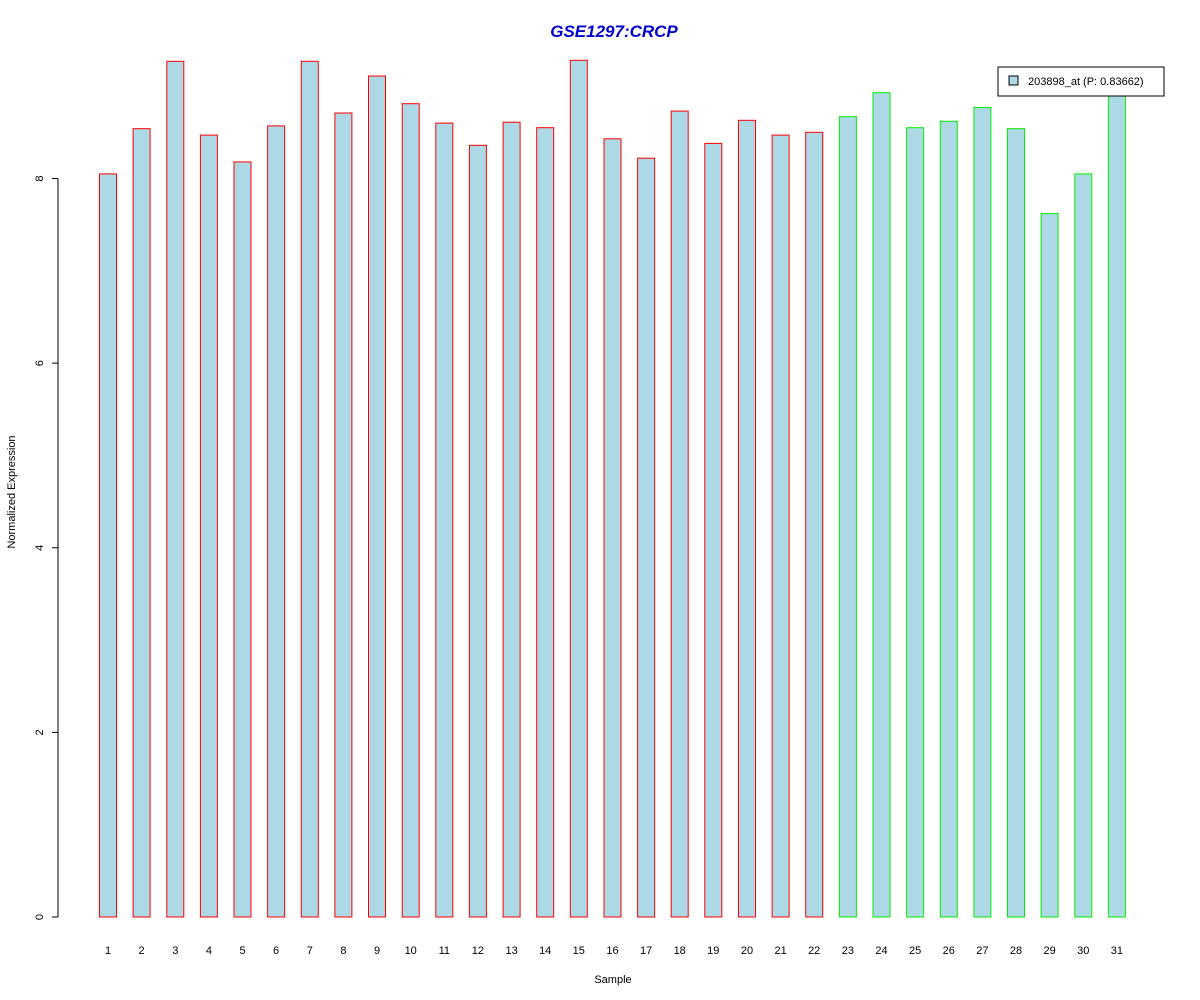 This screenshot has width=1200, height=1000. What do you see at coordinates (310, 951) in the screenshot?
I see `x-tick-label: 7` at bounding box center [310, 951].